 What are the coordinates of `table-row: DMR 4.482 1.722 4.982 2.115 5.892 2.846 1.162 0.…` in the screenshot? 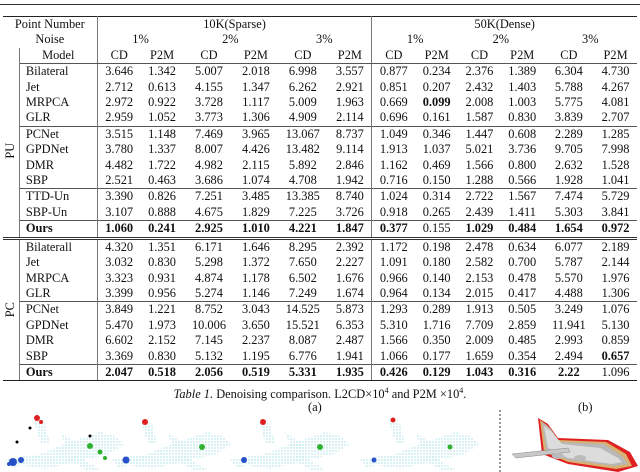 It's located at (320, 165).